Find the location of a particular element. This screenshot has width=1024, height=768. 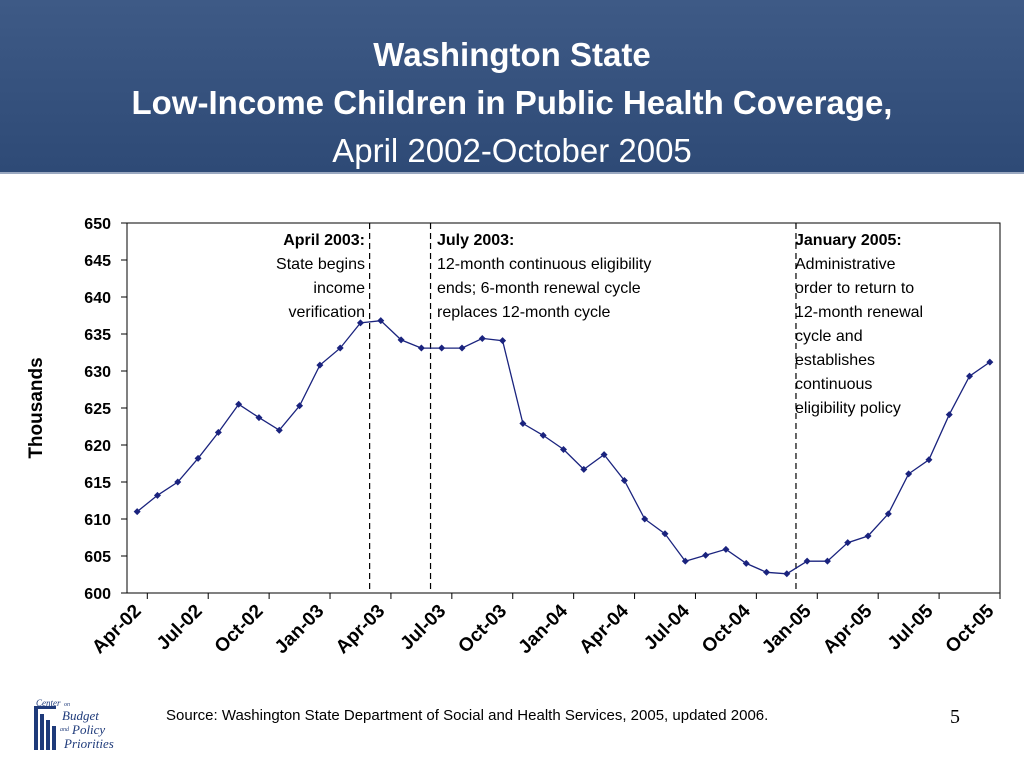

y-tick-label: 635 is located at coordinates (97, 335).